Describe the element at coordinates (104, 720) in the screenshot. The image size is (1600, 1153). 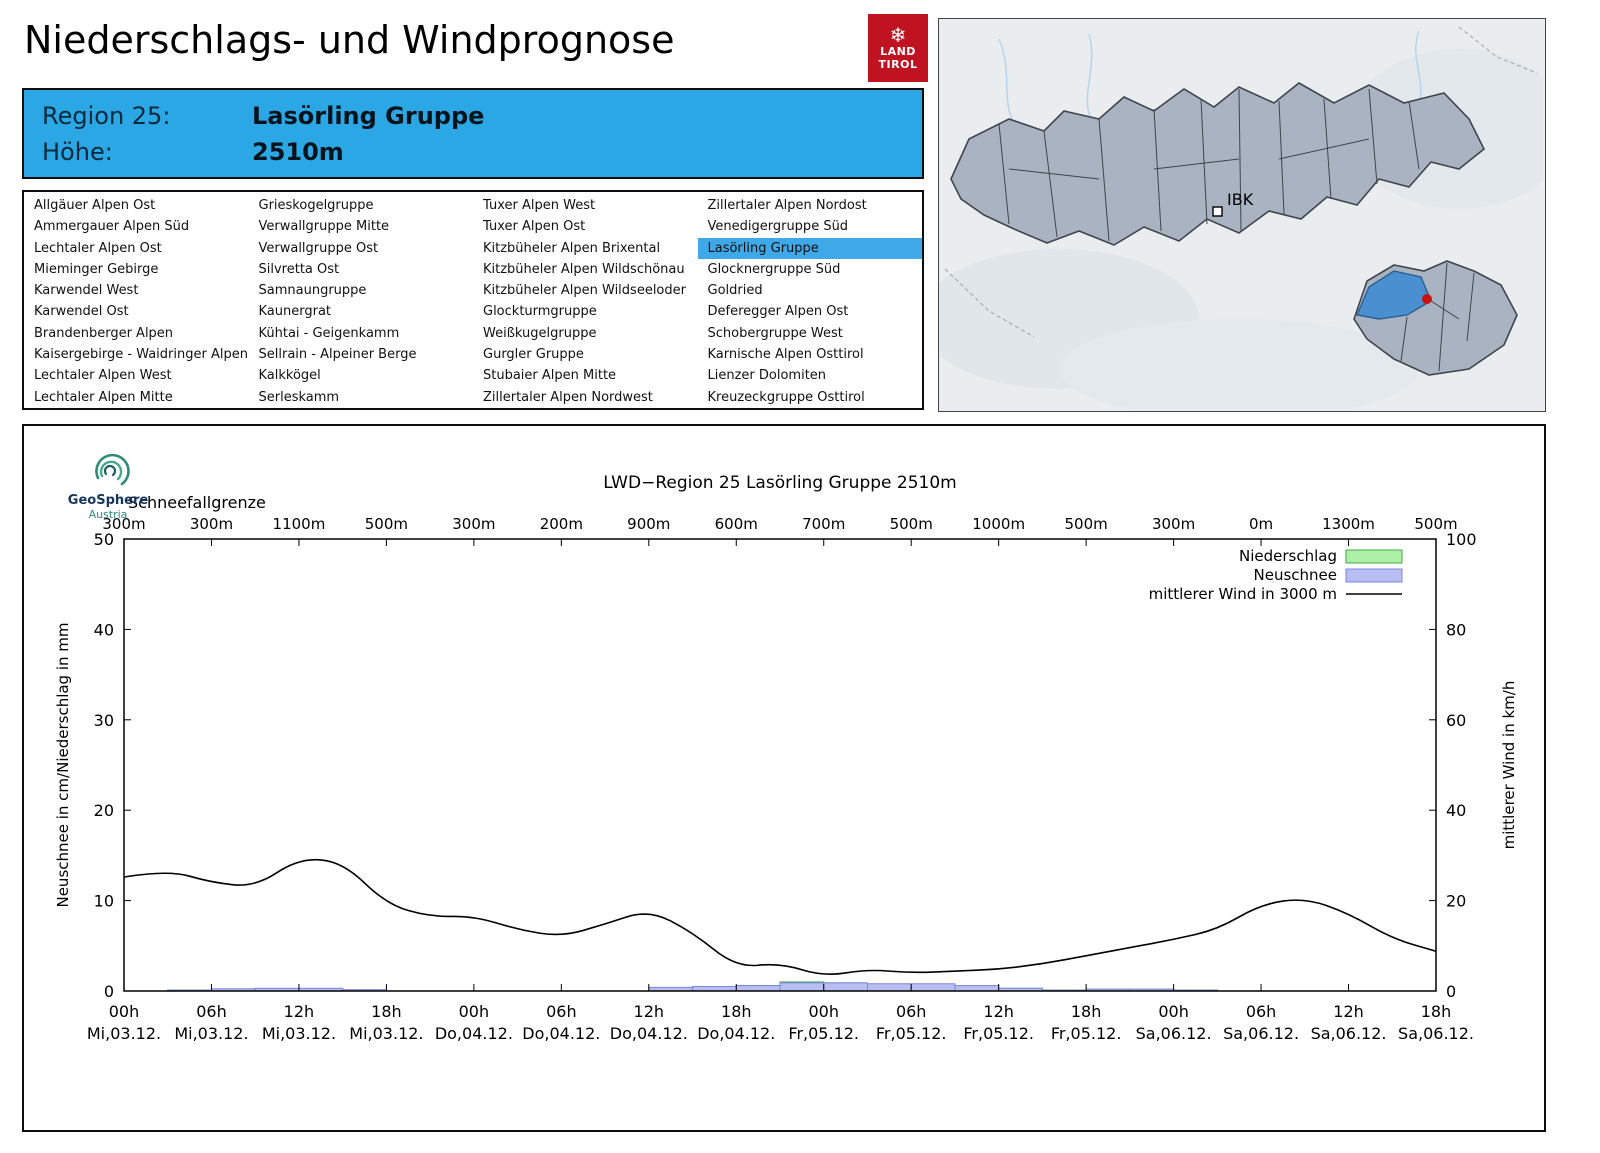
I see `y-left-value: 30` at that location.